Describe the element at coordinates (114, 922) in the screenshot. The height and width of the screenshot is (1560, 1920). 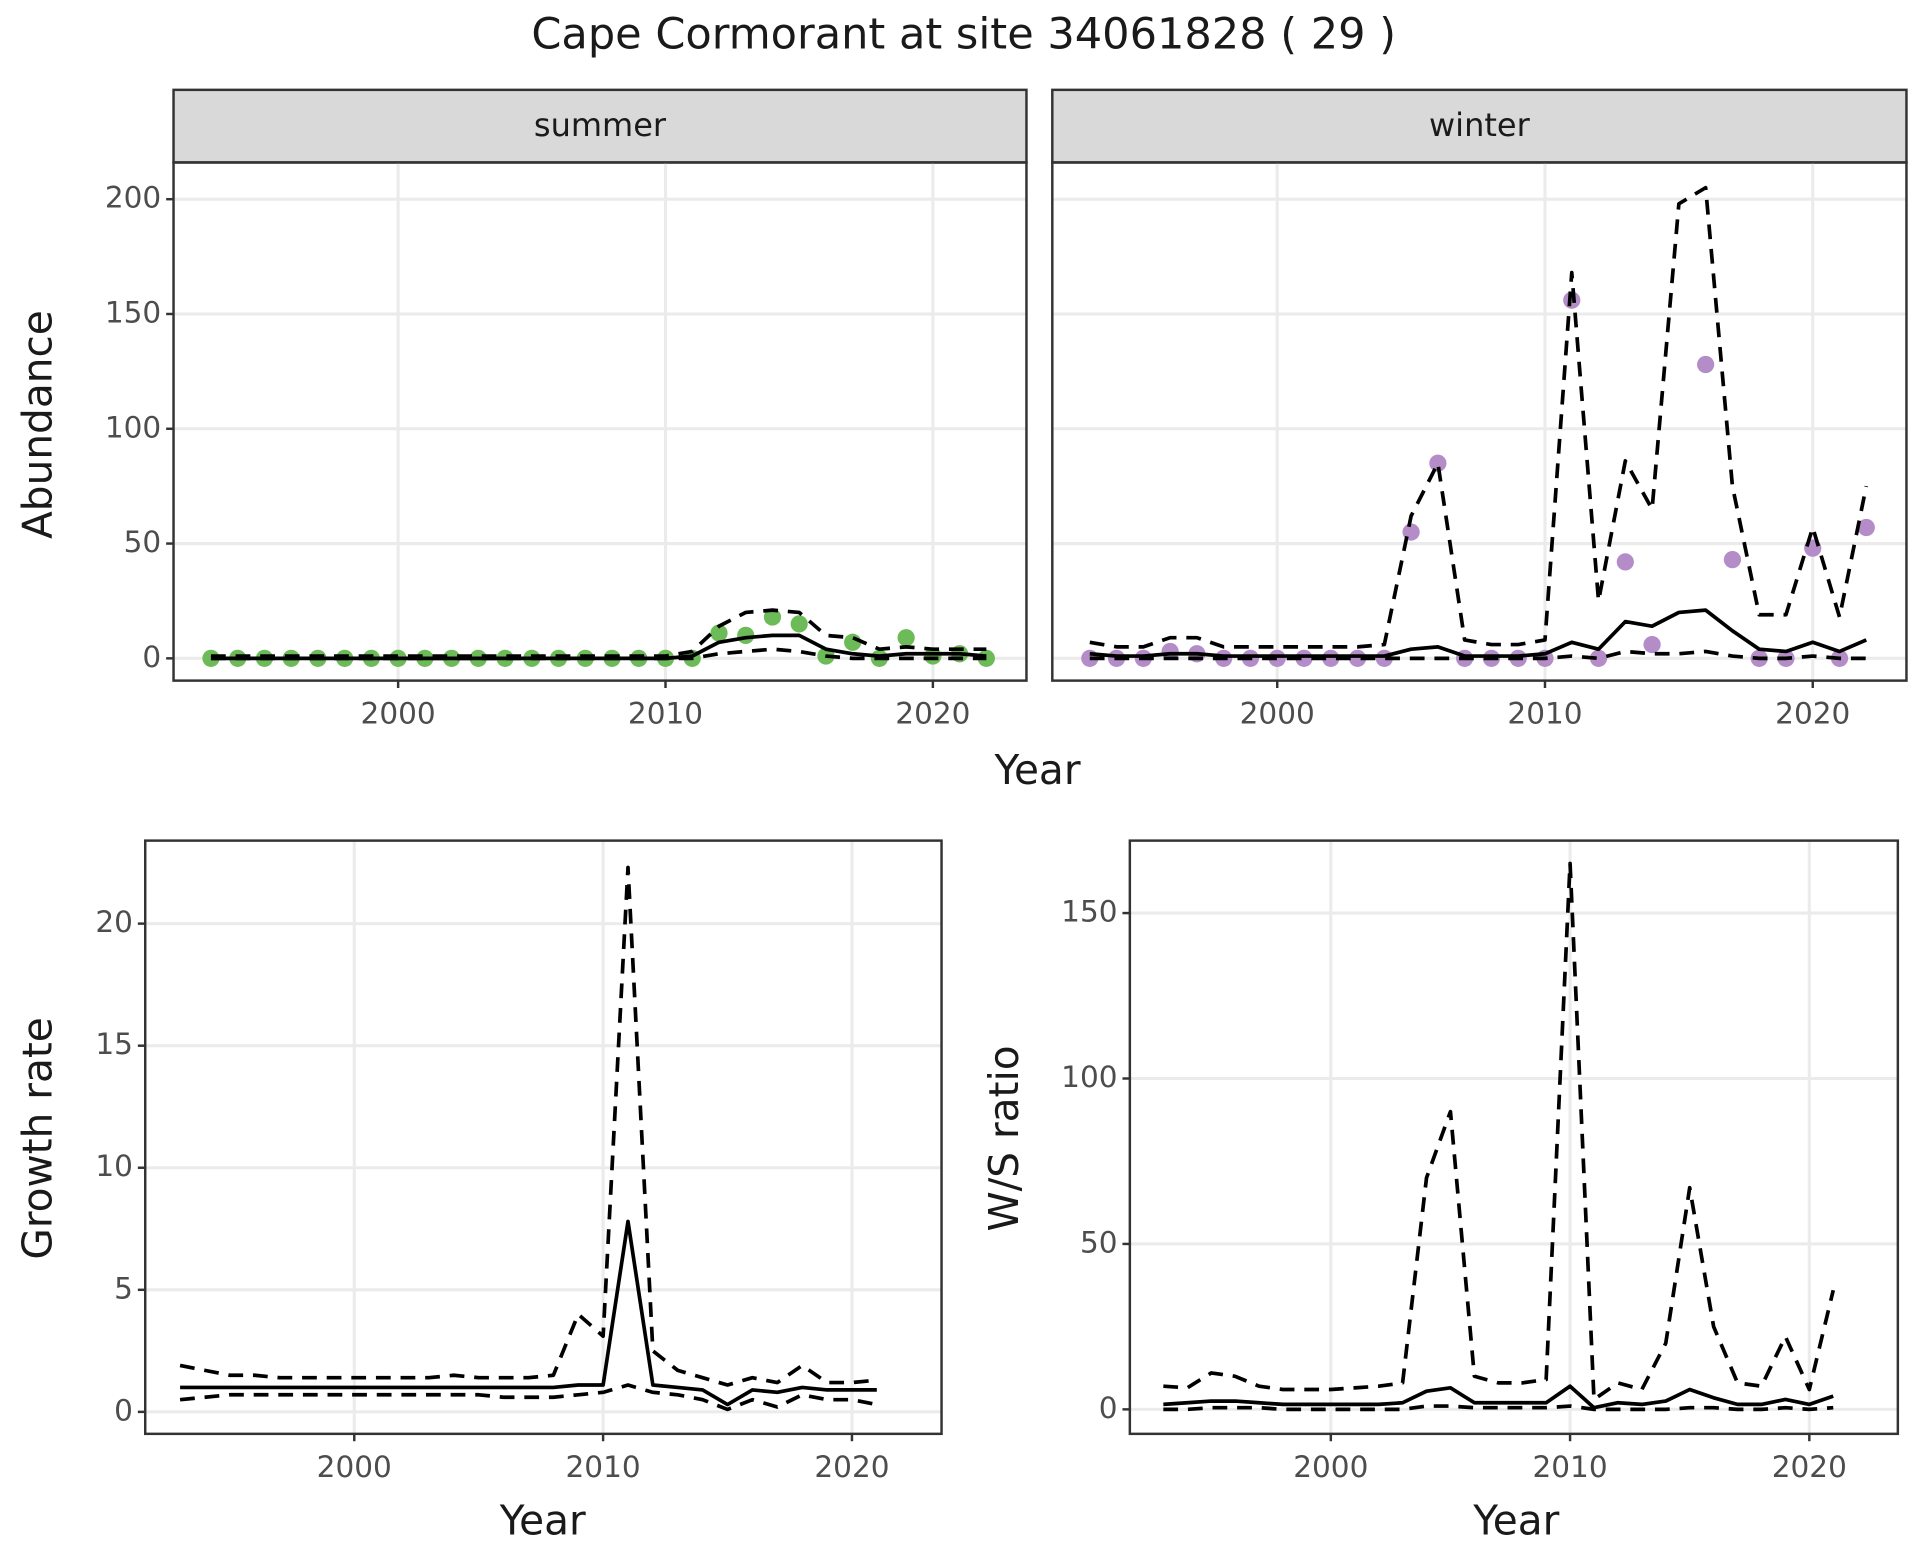
I see `y-tick-label: 20` at that location.